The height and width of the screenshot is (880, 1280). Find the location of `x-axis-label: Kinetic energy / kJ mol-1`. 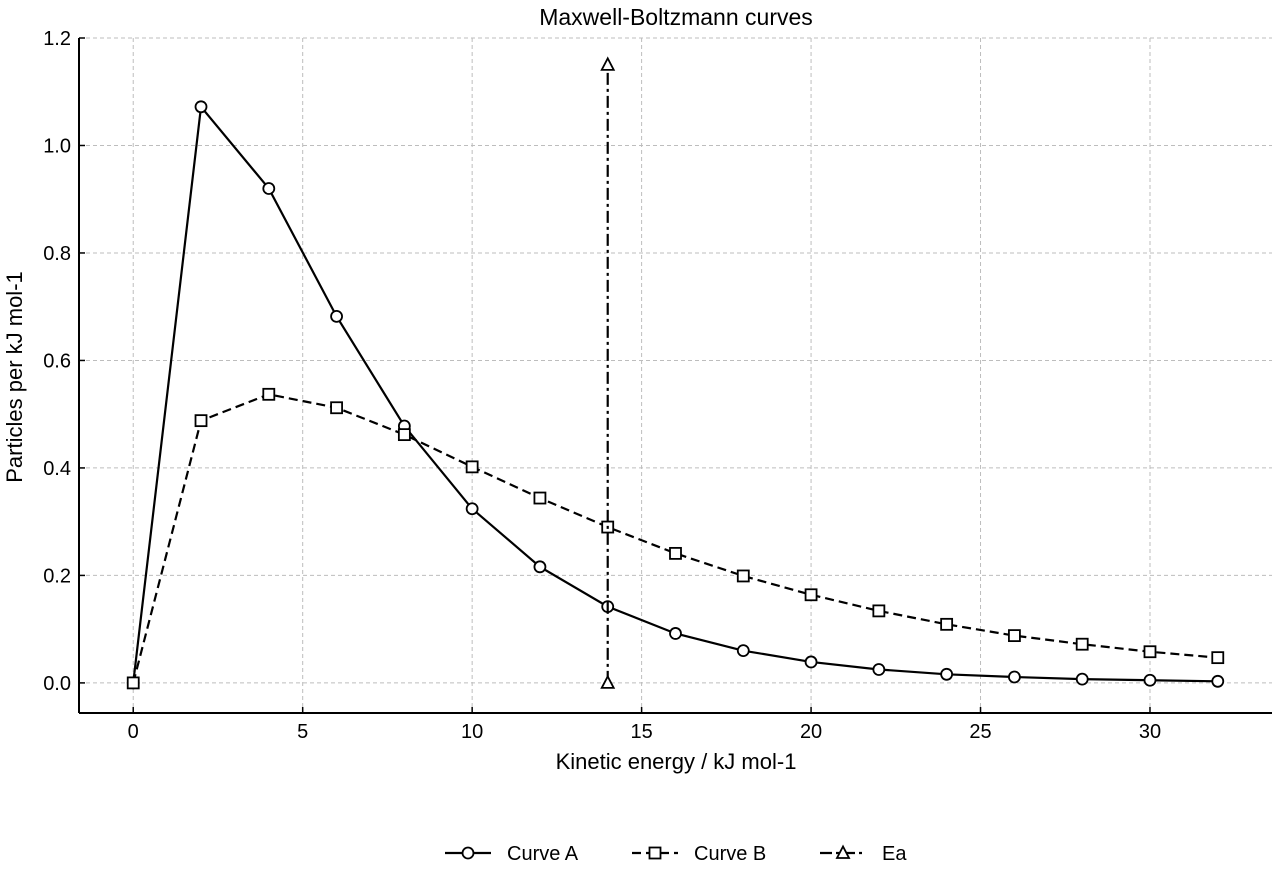

x-axis-label: Kinetic energy / kJ mol-1 is located at coordinates (676, 761).